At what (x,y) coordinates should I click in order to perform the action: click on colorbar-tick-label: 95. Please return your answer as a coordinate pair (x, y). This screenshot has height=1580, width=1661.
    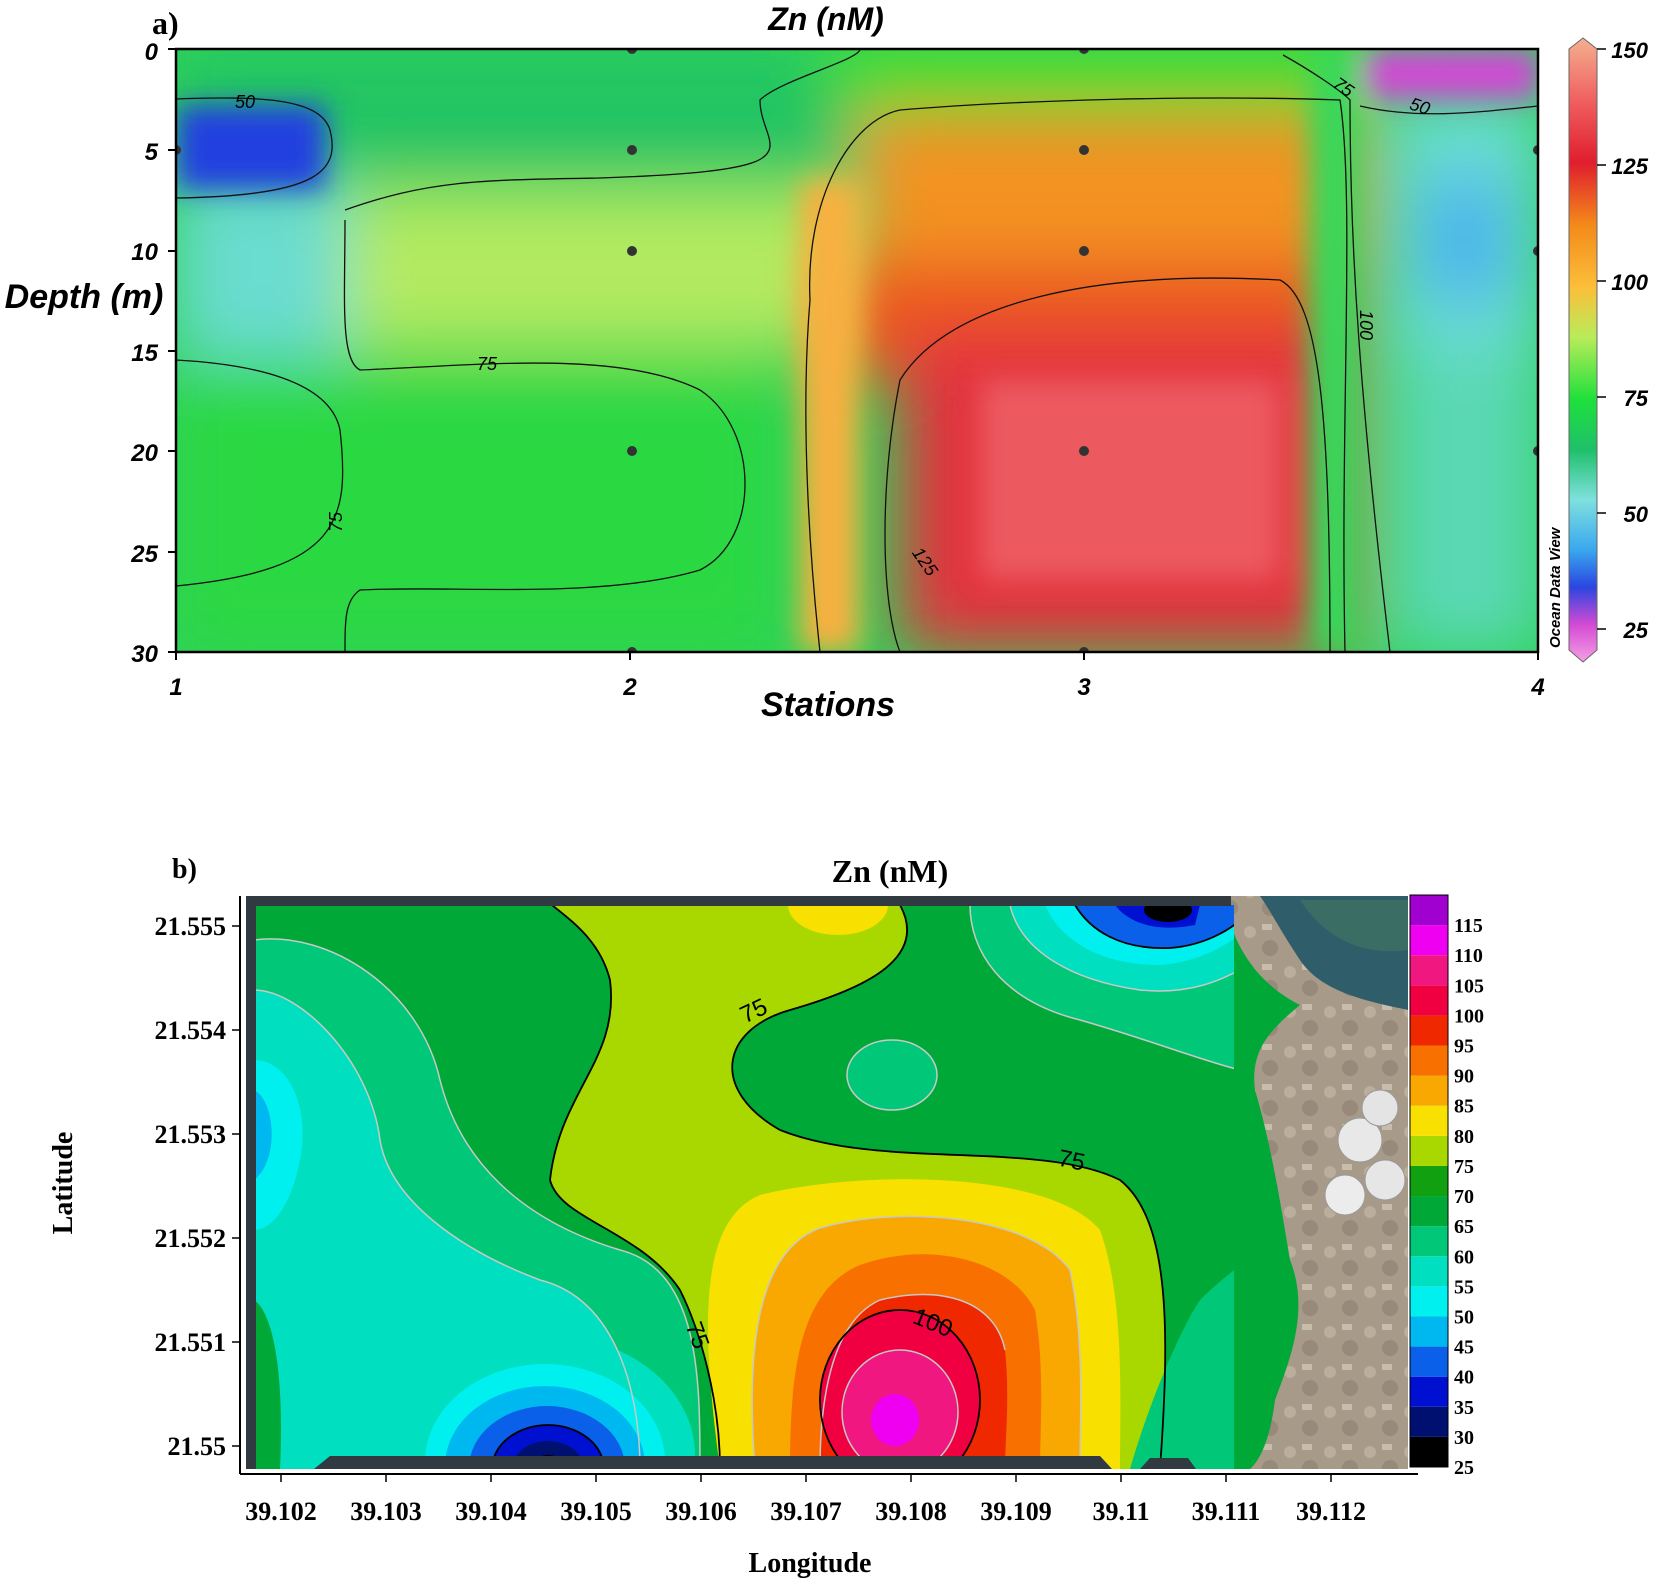
    Looking at the image, I should click on (1464, 1047).